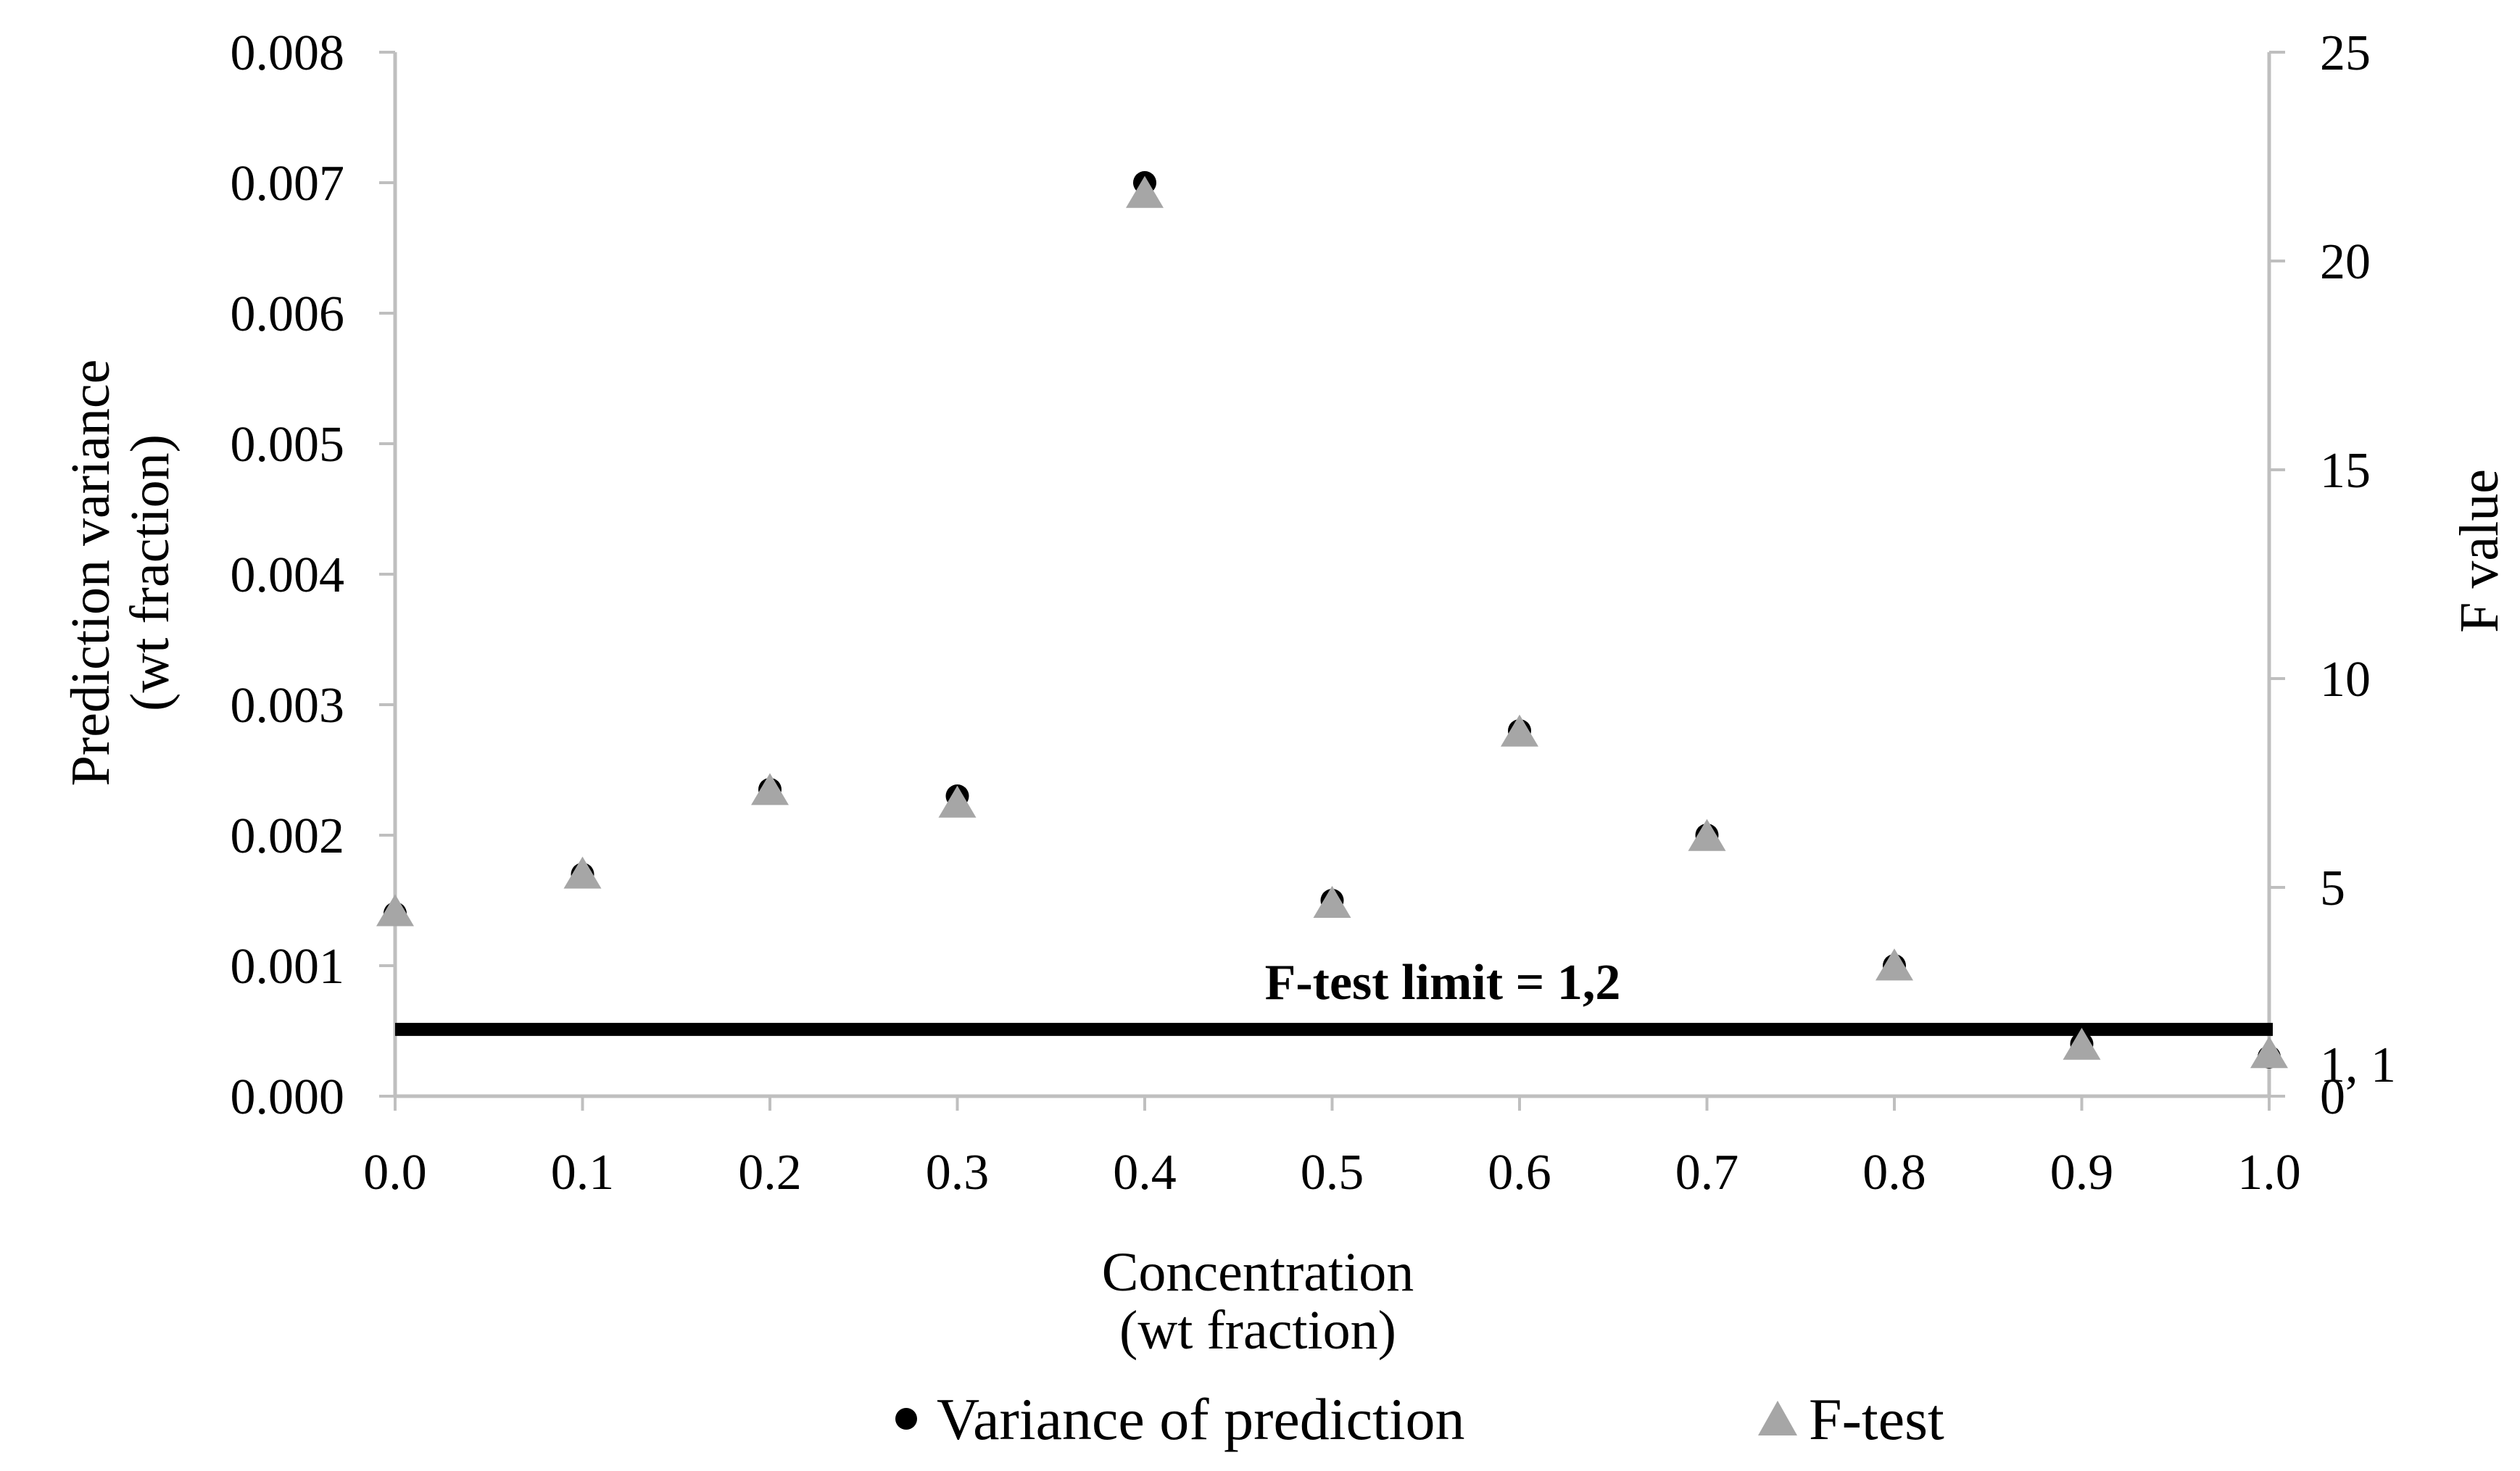 This screenshot has width=2520, height=1471. Describe the element at coordinates (288, 575) in the screenshot. I see `left-y-tick-label: 0.004` at that location.